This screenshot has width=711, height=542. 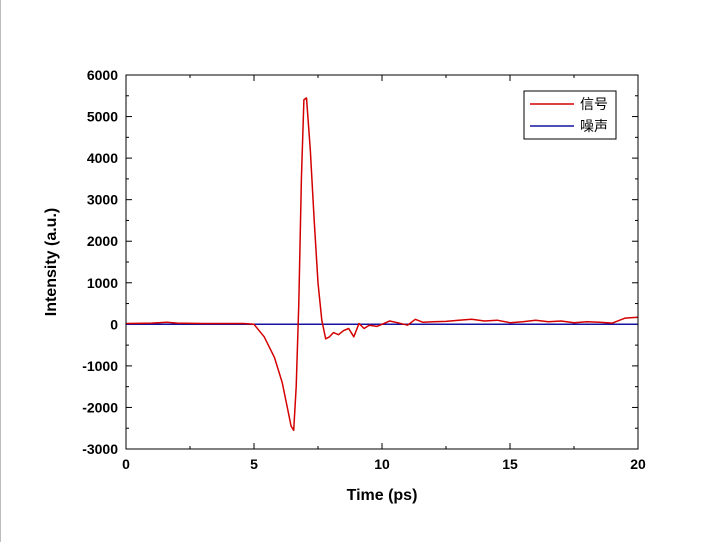 I want to click on x-tick-label: 5, so click(x=254, y=464).